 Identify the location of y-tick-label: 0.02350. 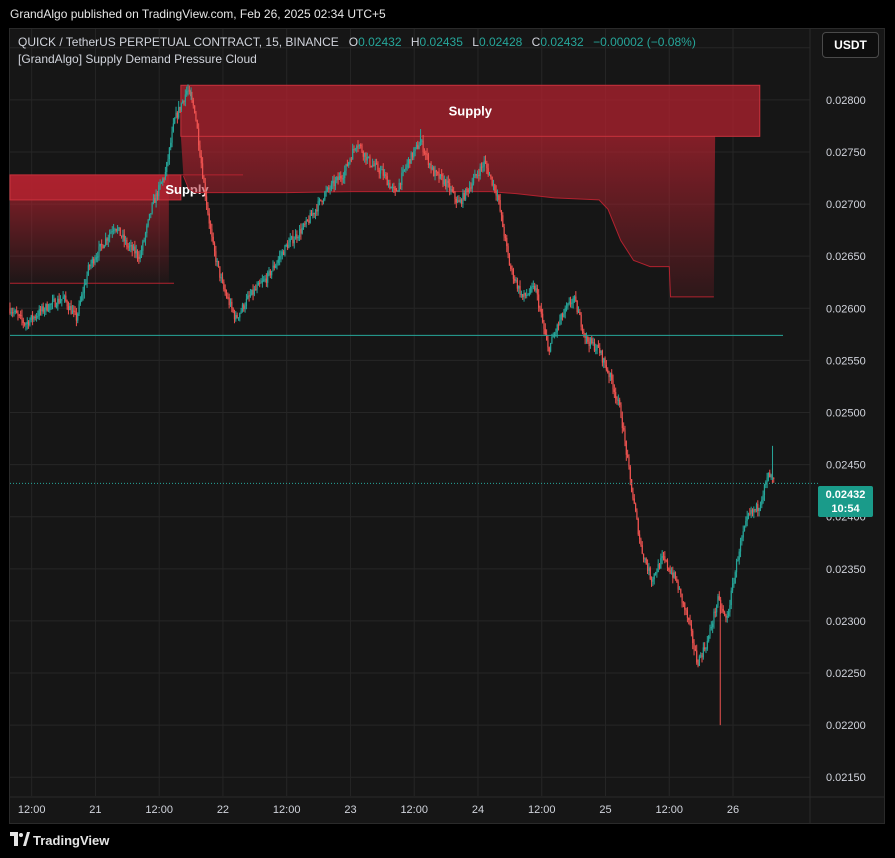
(846, 570).